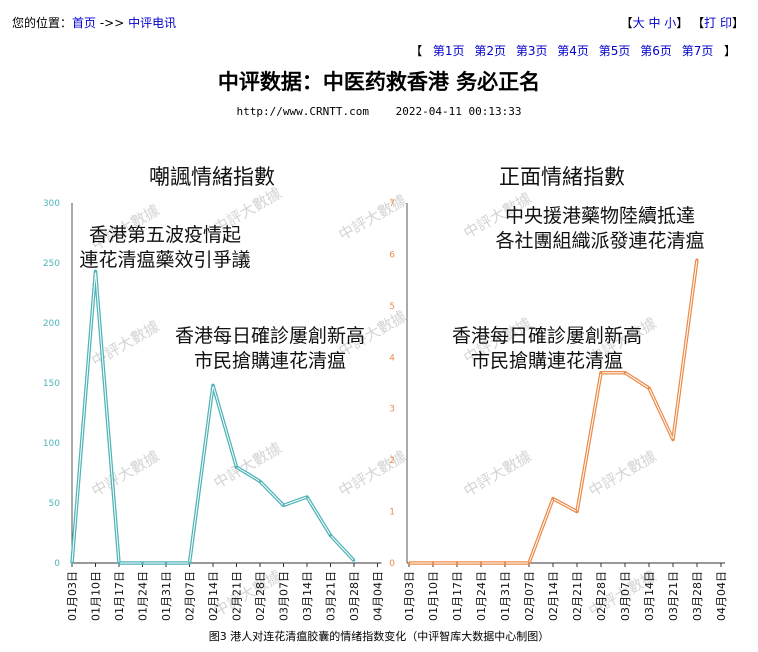 Image resolution: width=758 pixels, height=652 pixels. Describe the element at coordinates (379, 81) in the screenshot. I see `article-title: 中评数据：中医药救香港 务必正名` at that location.